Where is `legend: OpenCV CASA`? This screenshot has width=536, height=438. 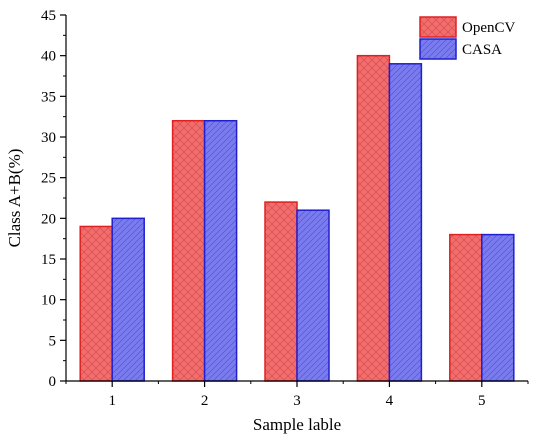
legend: OpenCV CASA is located at coordinates (467, 38).